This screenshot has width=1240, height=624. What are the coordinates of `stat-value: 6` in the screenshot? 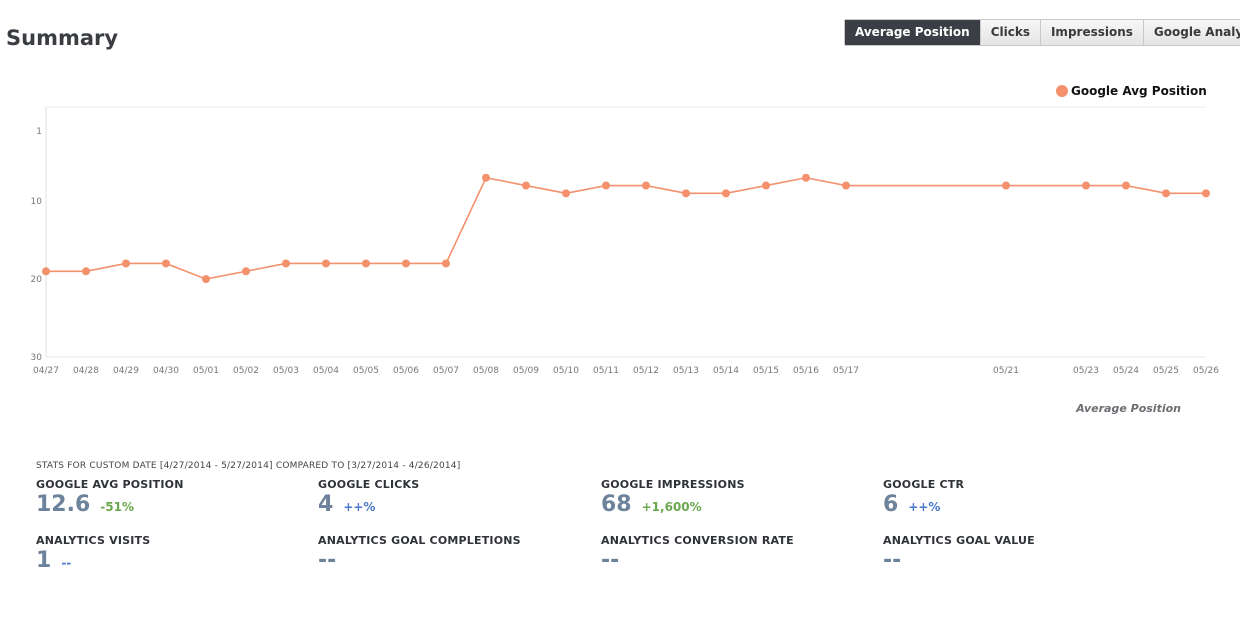 It's located at (891, 504).